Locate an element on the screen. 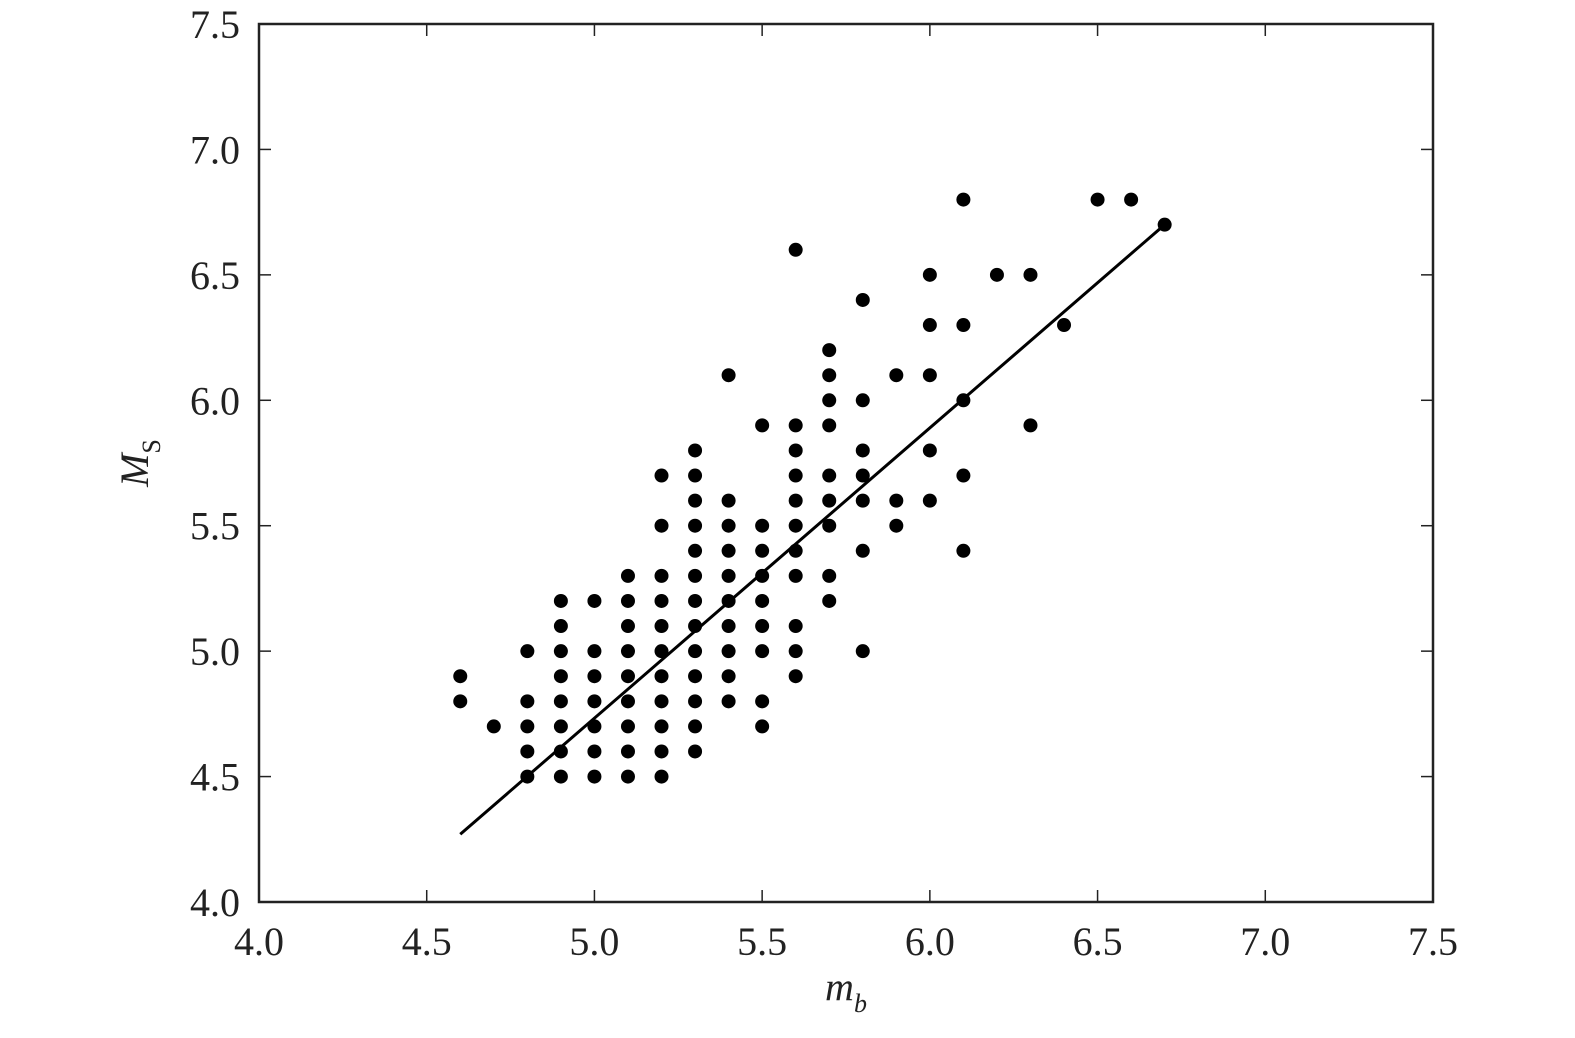 This screenshot has width=1575, height=1038. y-tick-label: 4.0 is located at coordinates (215, 902).